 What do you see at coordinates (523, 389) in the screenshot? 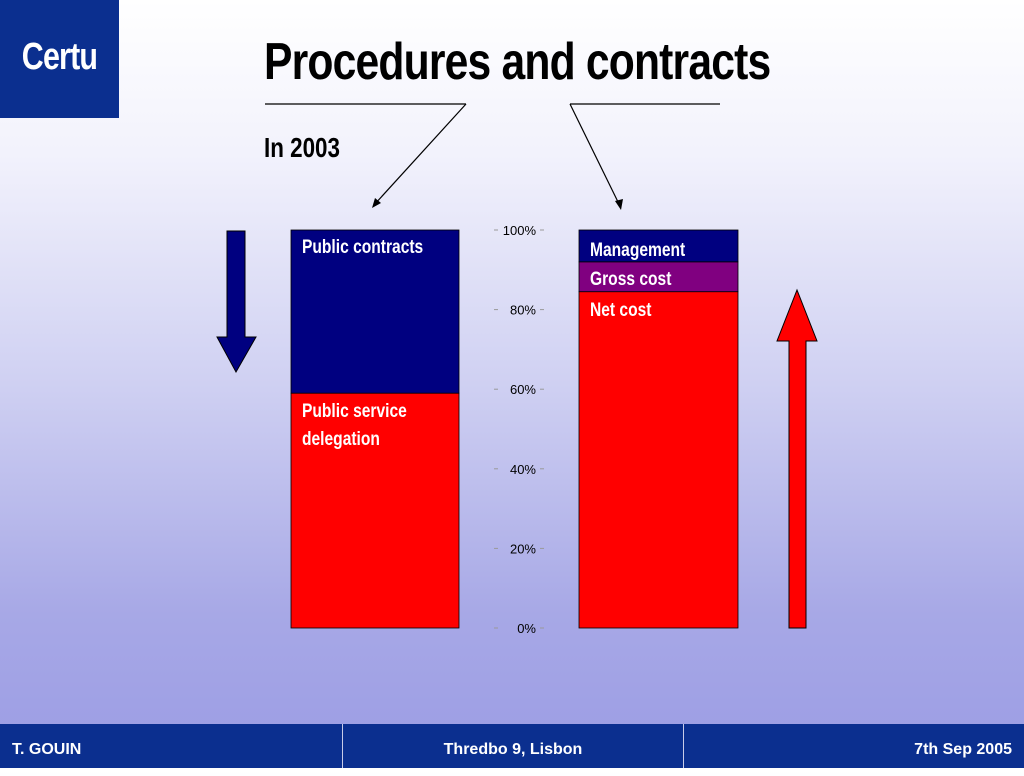
I see `y-tick-label: 60%` at bounding box center [523, 389].